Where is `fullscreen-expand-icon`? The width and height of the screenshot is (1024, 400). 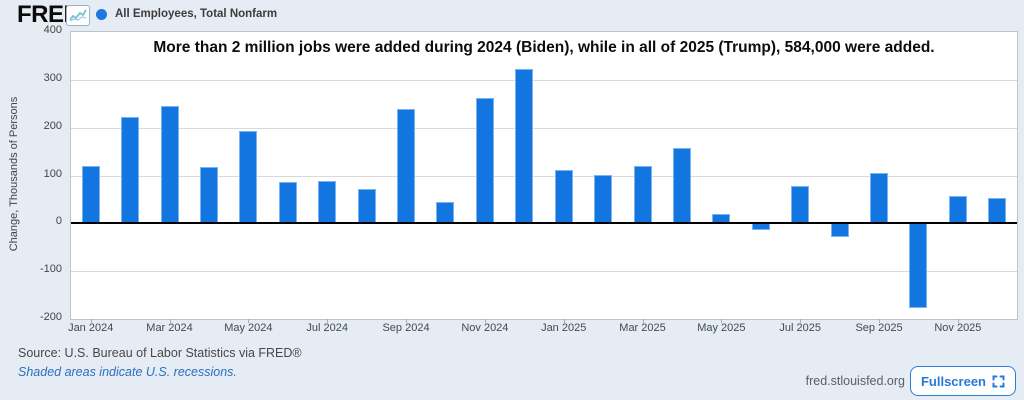
fullscreen-expand-icon is located at coordinates (998, 381).